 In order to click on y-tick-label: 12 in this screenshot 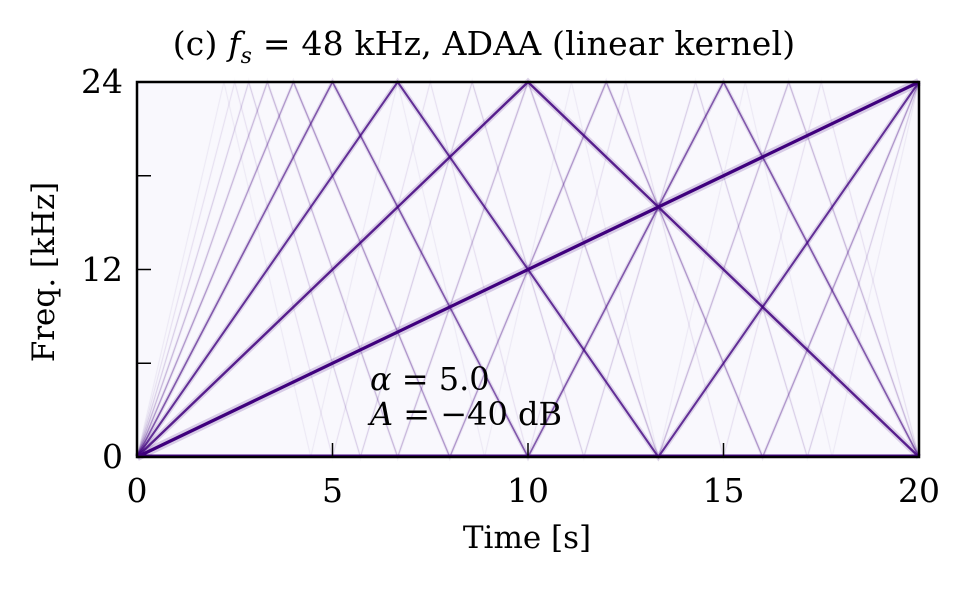, I will do `click(102, 269)`.